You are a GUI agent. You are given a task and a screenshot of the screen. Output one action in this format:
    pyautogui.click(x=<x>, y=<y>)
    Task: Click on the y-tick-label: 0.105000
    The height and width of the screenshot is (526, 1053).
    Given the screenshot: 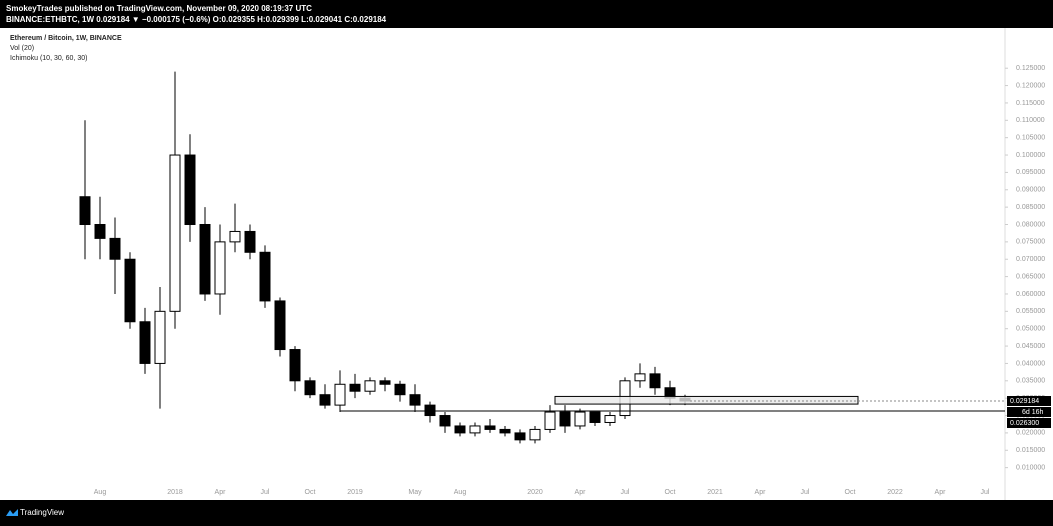 What is the action you would take?
    pyautogui.click(x=1030, y=138)
    